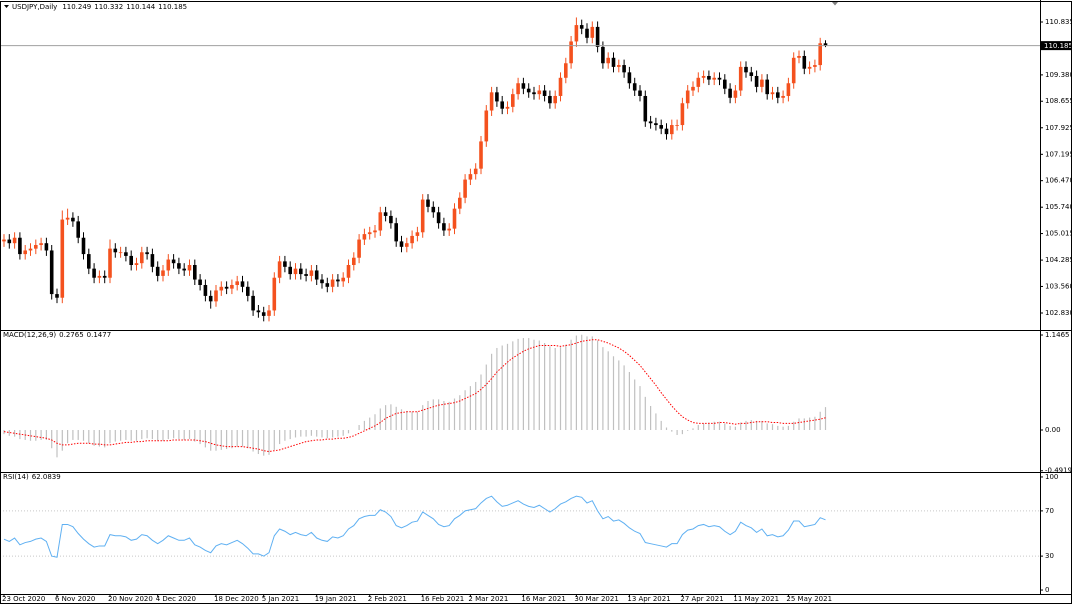  Describe the element at coordinates (1058, 234) in the screenshot. I see `y-tick-label: 105.015` at that location.